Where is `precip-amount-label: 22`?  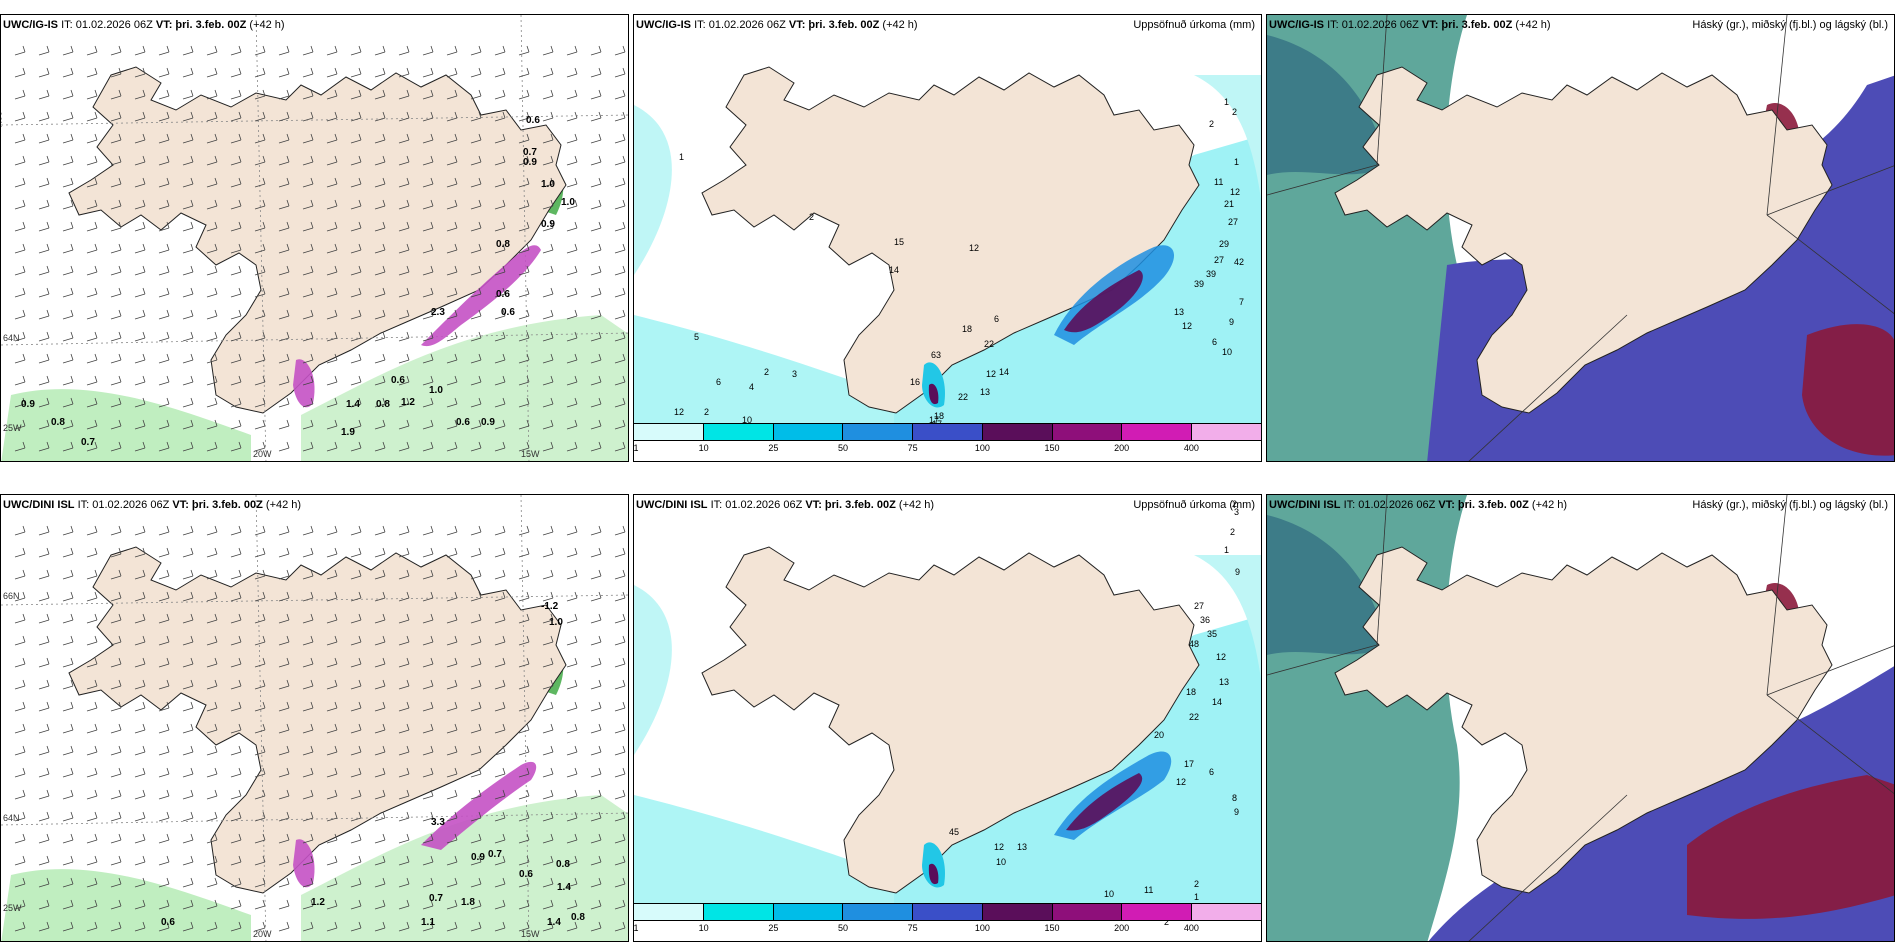 precip-amount-label: 22 is located at coordinates (1194, 717).